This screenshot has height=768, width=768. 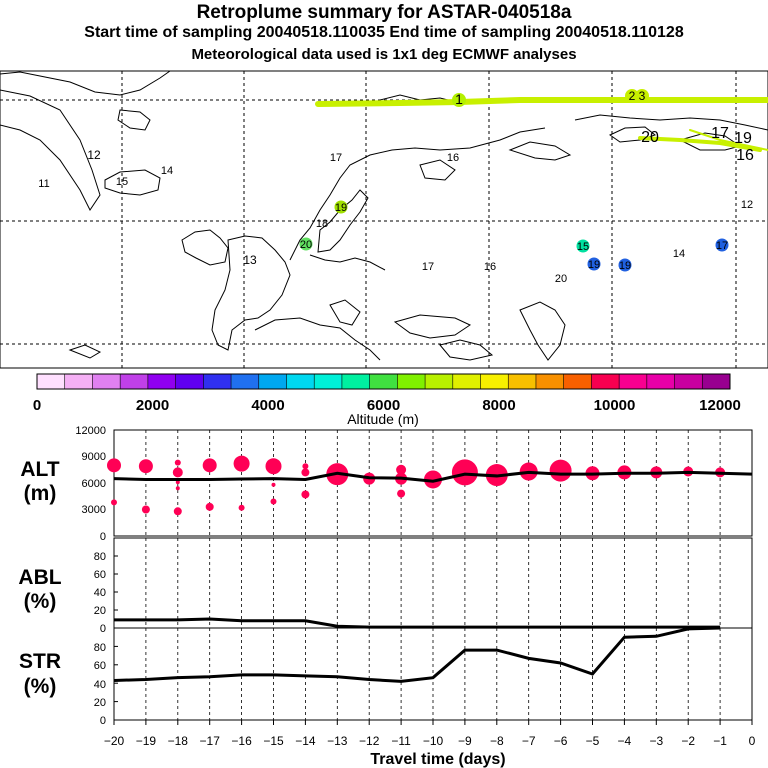 I want to click on cluster-label: 16, so click(x=745, y=155).